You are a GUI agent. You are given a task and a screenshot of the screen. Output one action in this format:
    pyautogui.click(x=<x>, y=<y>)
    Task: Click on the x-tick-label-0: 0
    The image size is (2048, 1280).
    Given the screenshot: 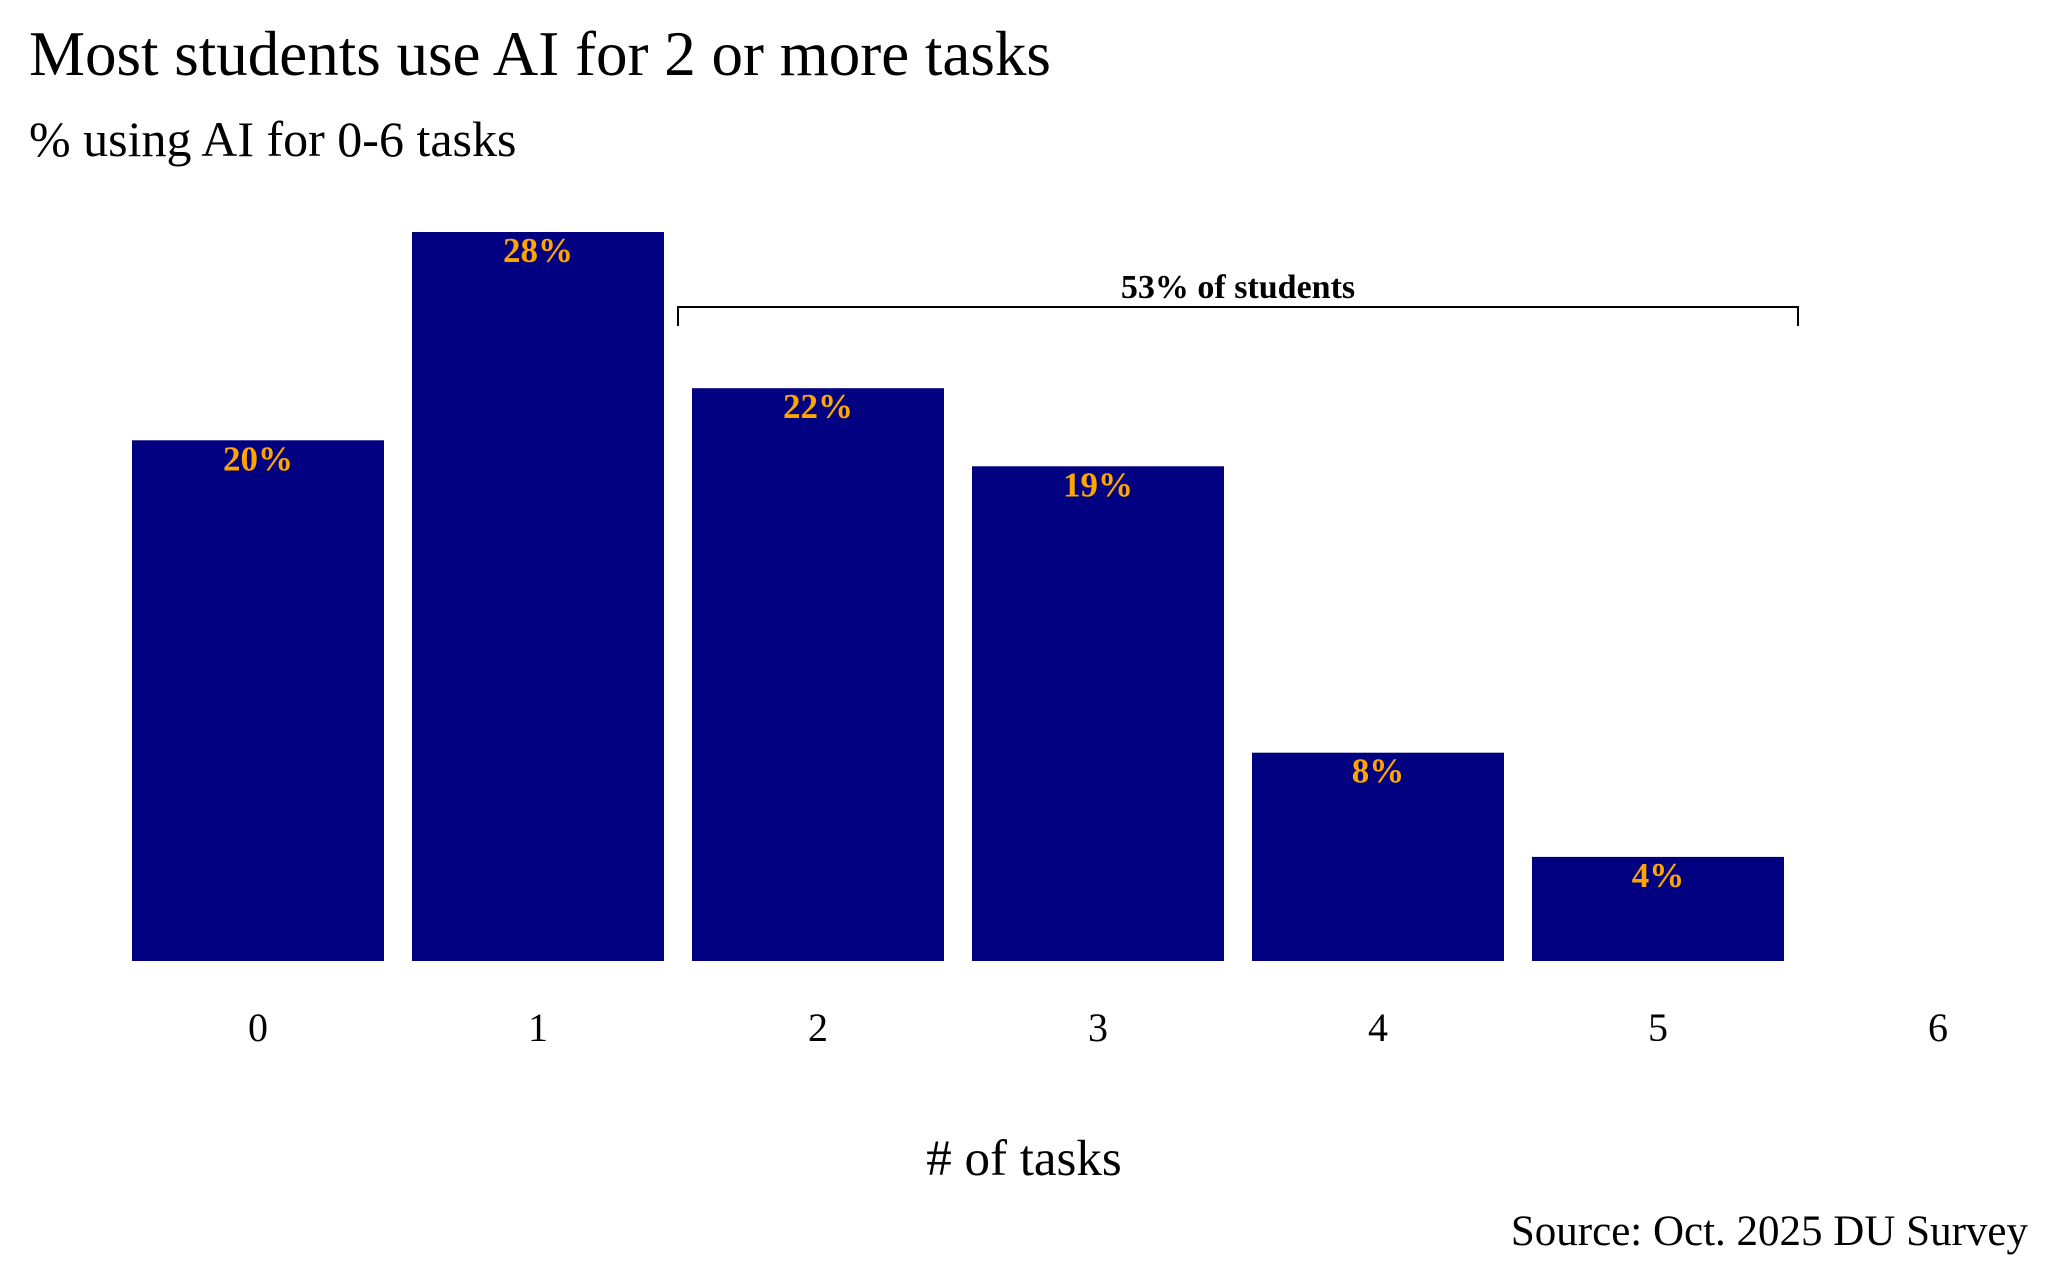 What is the action you would take?
    pyautogui.click(x=258, y=1027)
    